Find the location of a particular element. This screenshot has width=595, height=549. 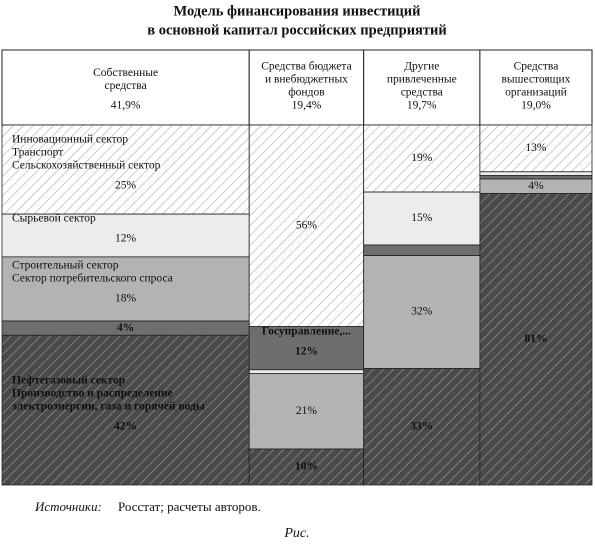

segment-label: 21% is located at coordinates (307, 411).